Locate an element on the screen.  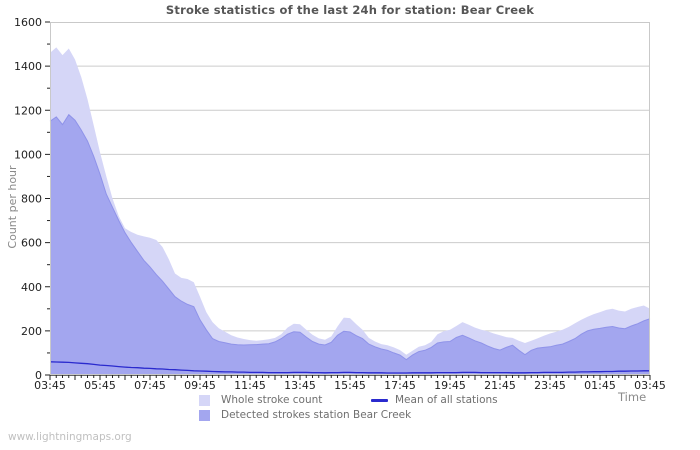
x-tick-label: 13:45 is located at coordinates (300, 385).